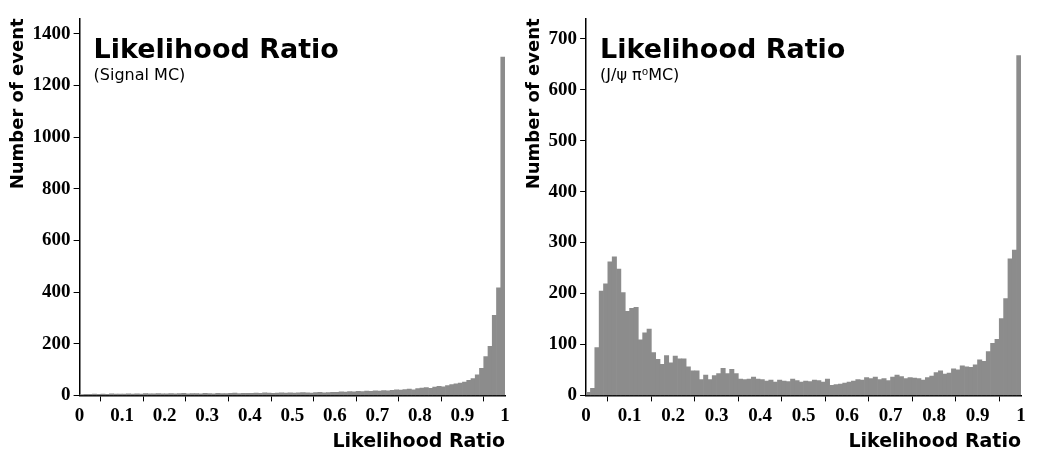 This screenshot has height=461, width=1039. I want to click on y-tick-label: 1000, so click(51, 136).